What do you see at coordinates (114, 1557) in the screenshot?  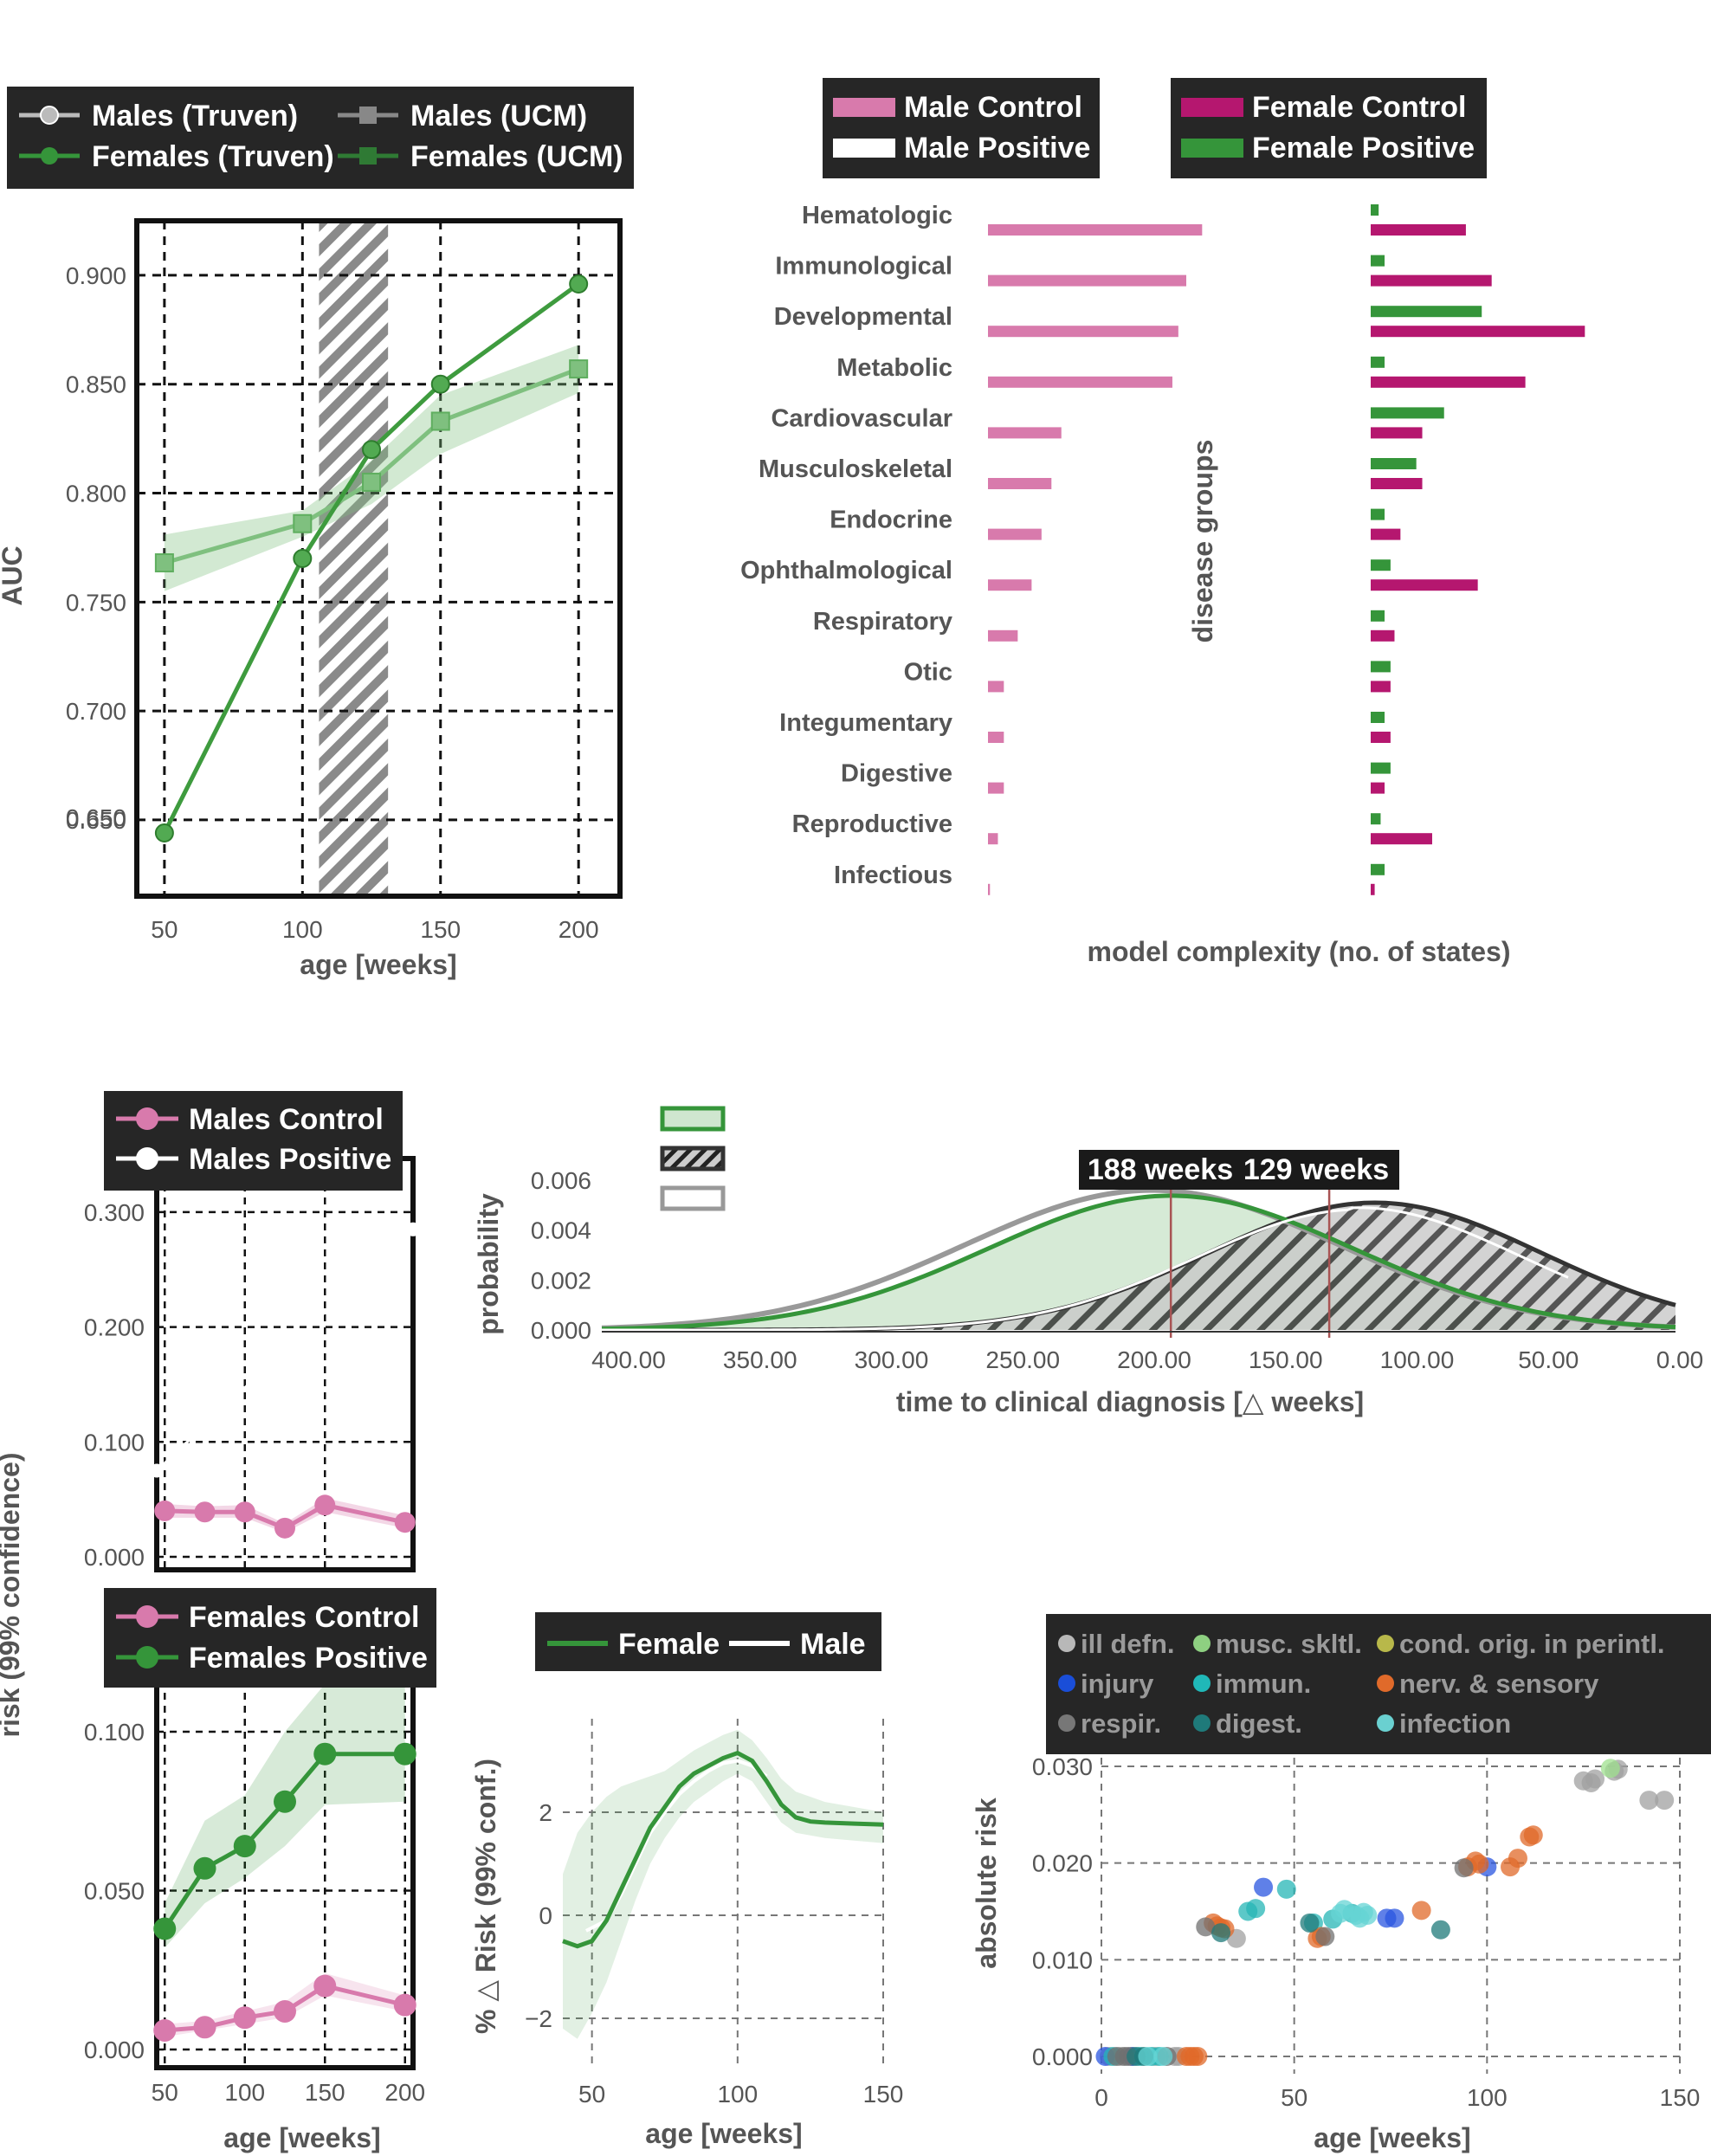 I see `risk-males-y-tick: 0.000` at bounding box center [114, 1557].